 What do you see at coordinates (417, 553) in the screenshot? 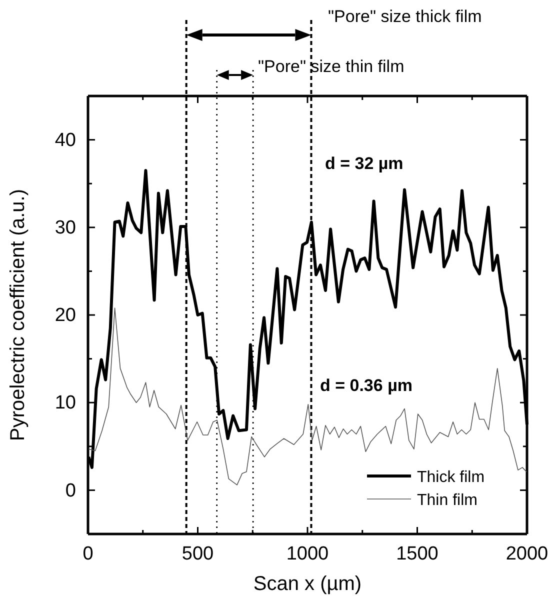
I see `x-tick-label: 1500` at bounding box center [417, 553].